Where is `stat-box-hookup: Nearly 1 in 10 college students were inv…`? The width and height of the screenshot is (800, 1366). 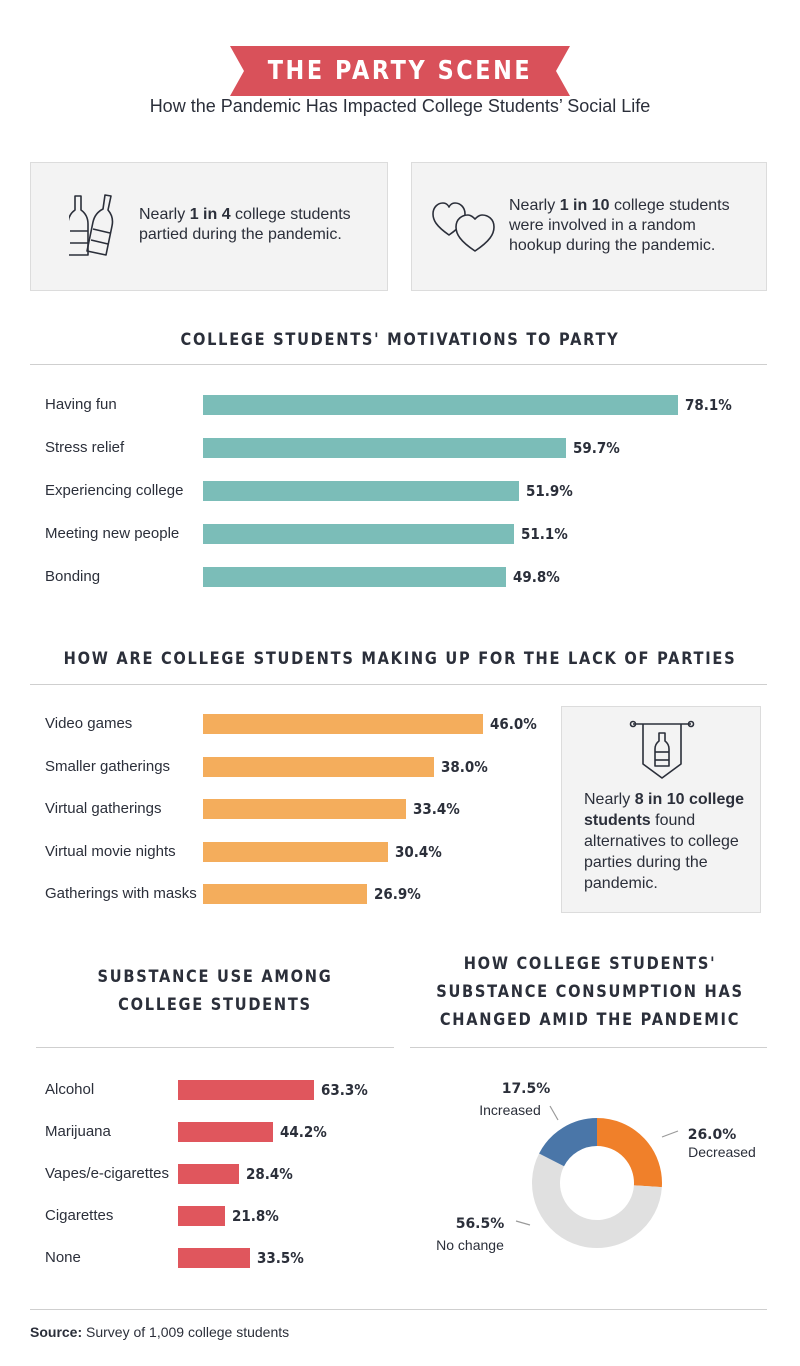
stat-box-hookup: Nearly 1 in 10 college students were inv… is located at coordinates (589, 226).